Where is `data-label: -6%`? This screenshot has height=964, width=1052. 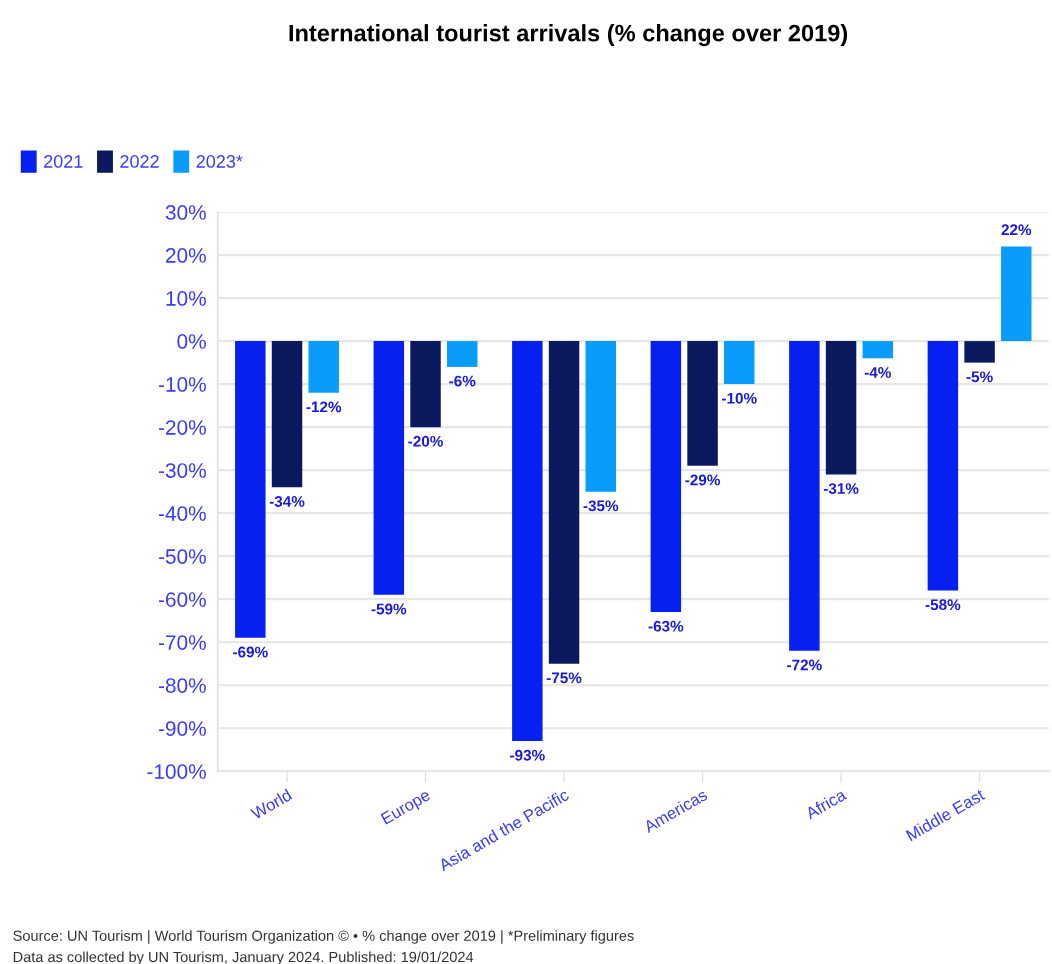 data-label: -6% is located at coordinates (462, 381).